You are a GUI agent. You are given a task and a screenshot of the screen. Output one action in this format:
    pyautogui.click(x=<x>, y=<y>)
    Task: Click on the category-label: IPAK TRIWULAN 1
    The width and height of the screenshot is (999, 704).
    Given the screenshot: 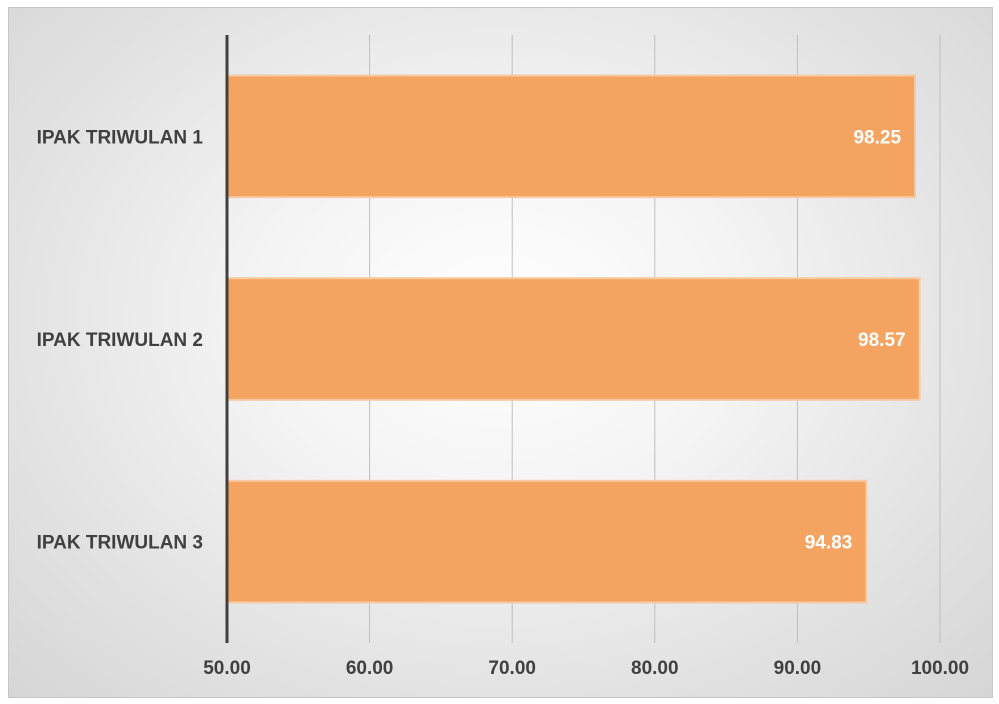 What is the action you would take?
    pyautogui.click(x=120, y=137)
    